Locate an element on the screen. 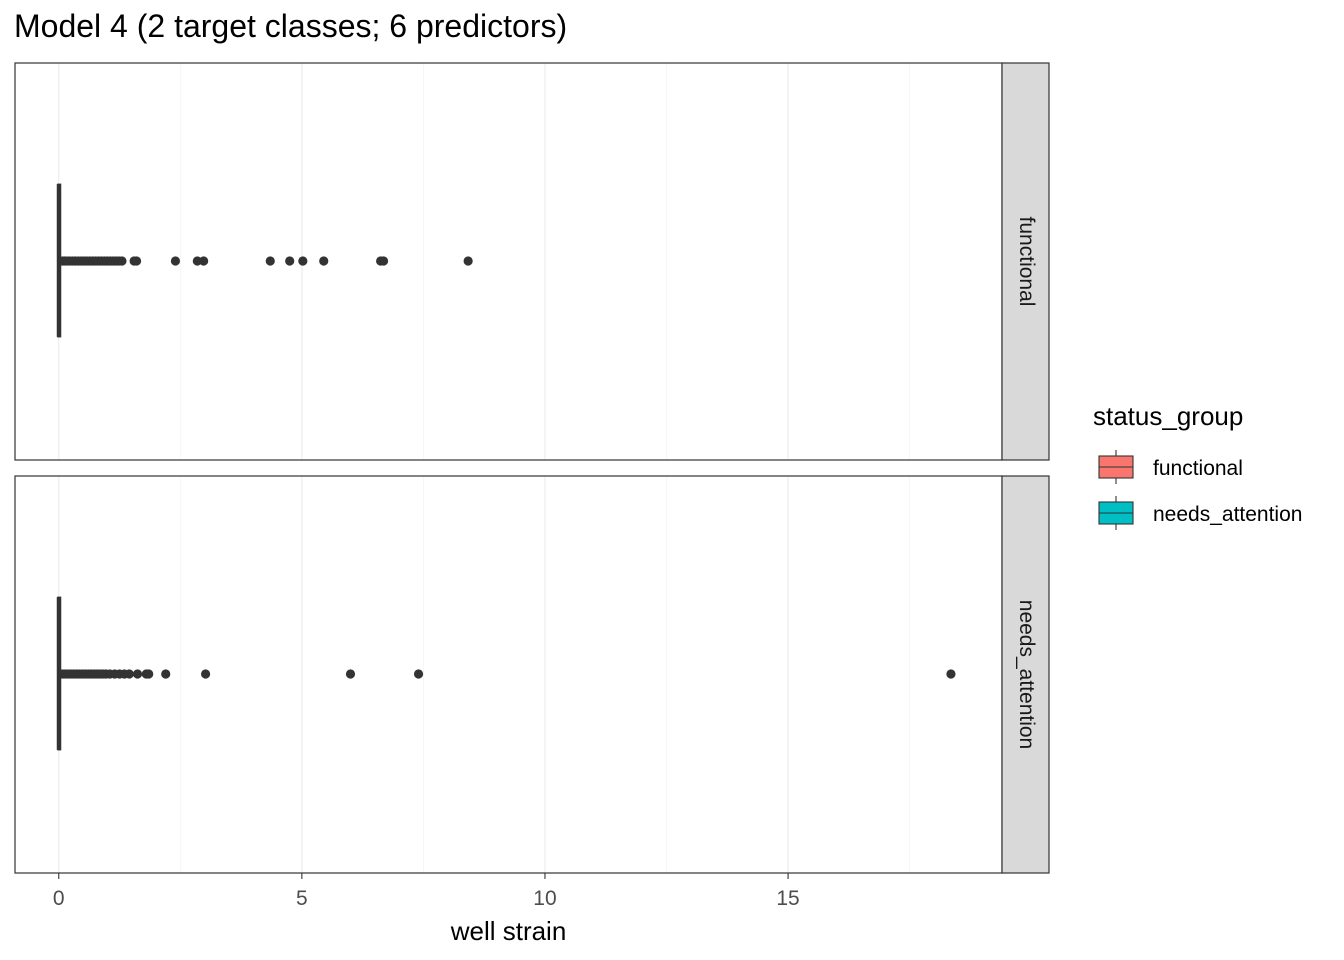  x-tick-label: 10 is located at coordinates (544, 898).